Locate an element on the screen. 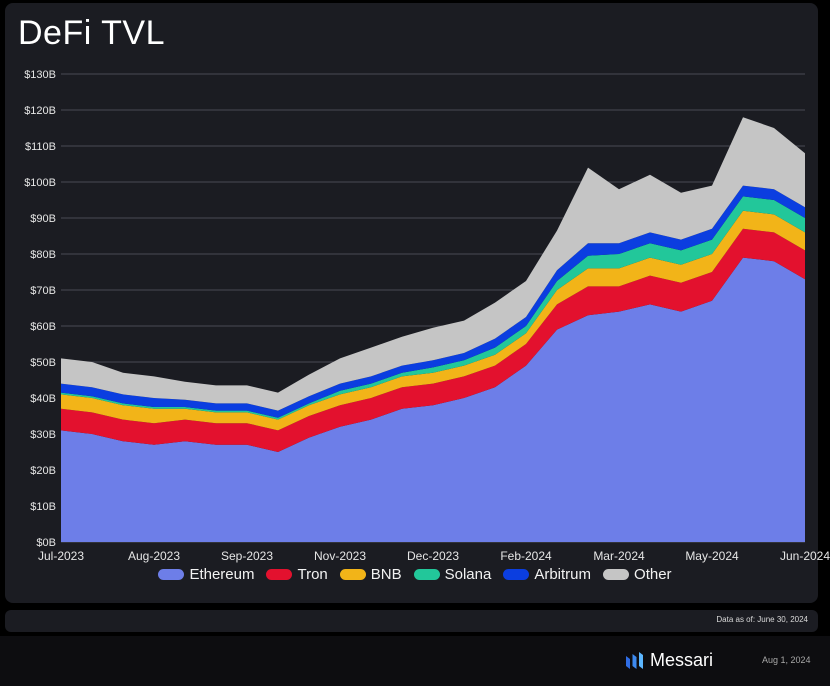 The height and width of the screenshot is (686, 830). x-tick-label: Dec-2023 is located at coordinates (433, 556).